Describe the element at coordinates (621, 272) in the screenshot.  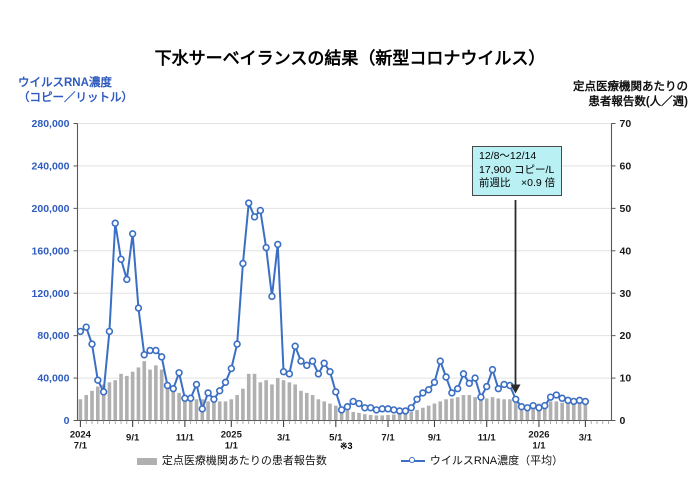
I see `right-axis-ticks: 0 10 20 30 40 50 60 70` at that location.